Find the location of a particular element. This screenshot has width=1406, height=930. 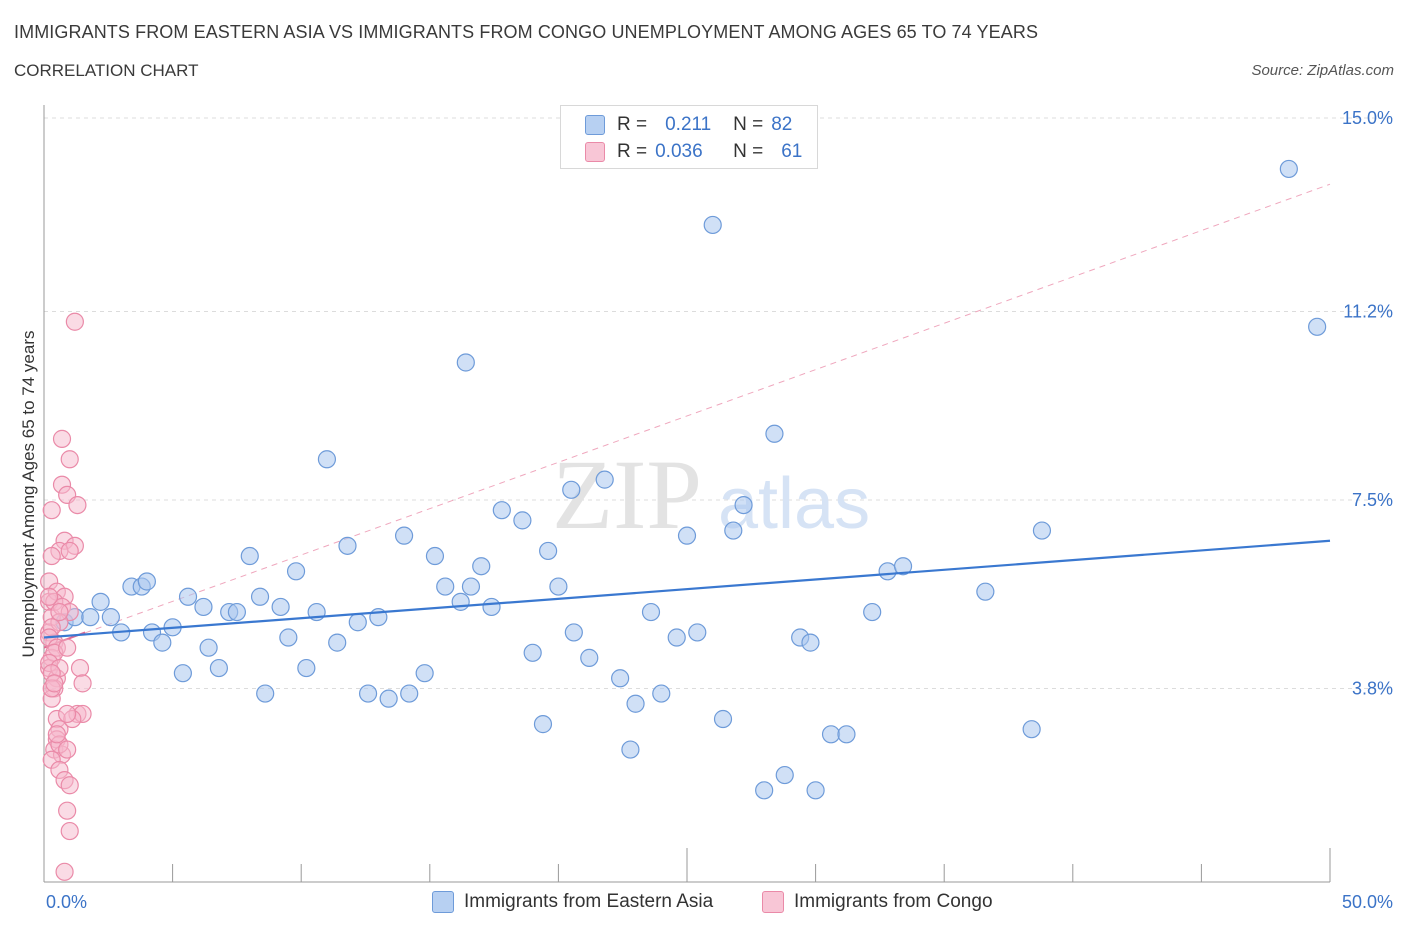

legend-item-eastern-asia: Immigrants from Eastern Asia is located at coordinates (572, 902).